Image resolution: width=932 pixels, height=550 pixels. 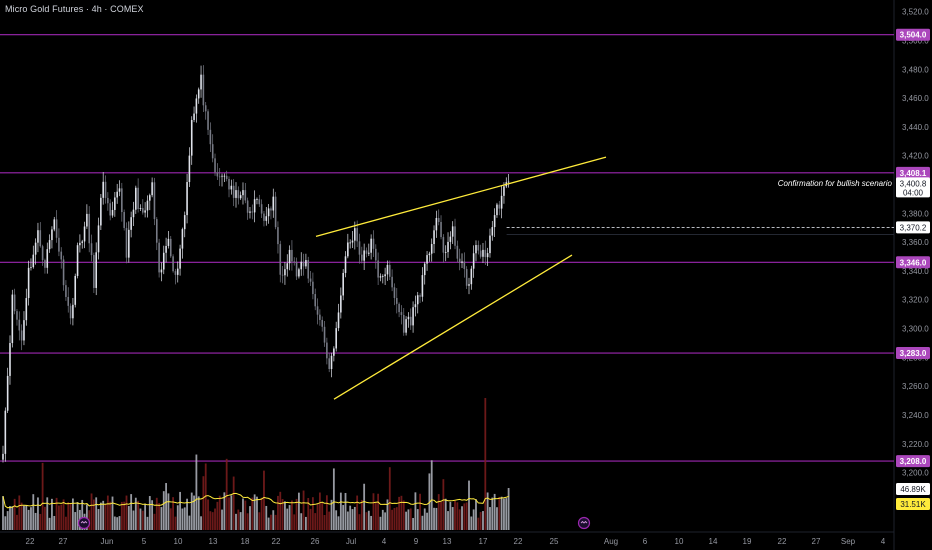 I want to click on wedge-upper-trendline, so click(x=461, y=196).